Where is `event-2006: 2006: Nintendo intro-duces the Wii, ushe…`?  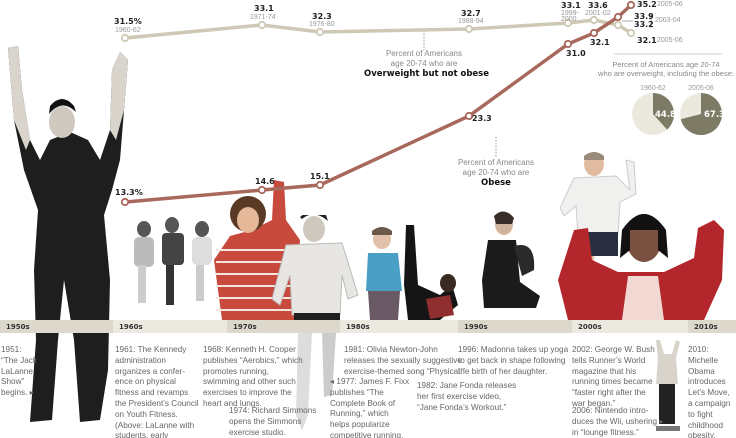 event-2006: 2006: Nintendo intro-duces the Wii, ushe… is located at coordinates (618, 421).